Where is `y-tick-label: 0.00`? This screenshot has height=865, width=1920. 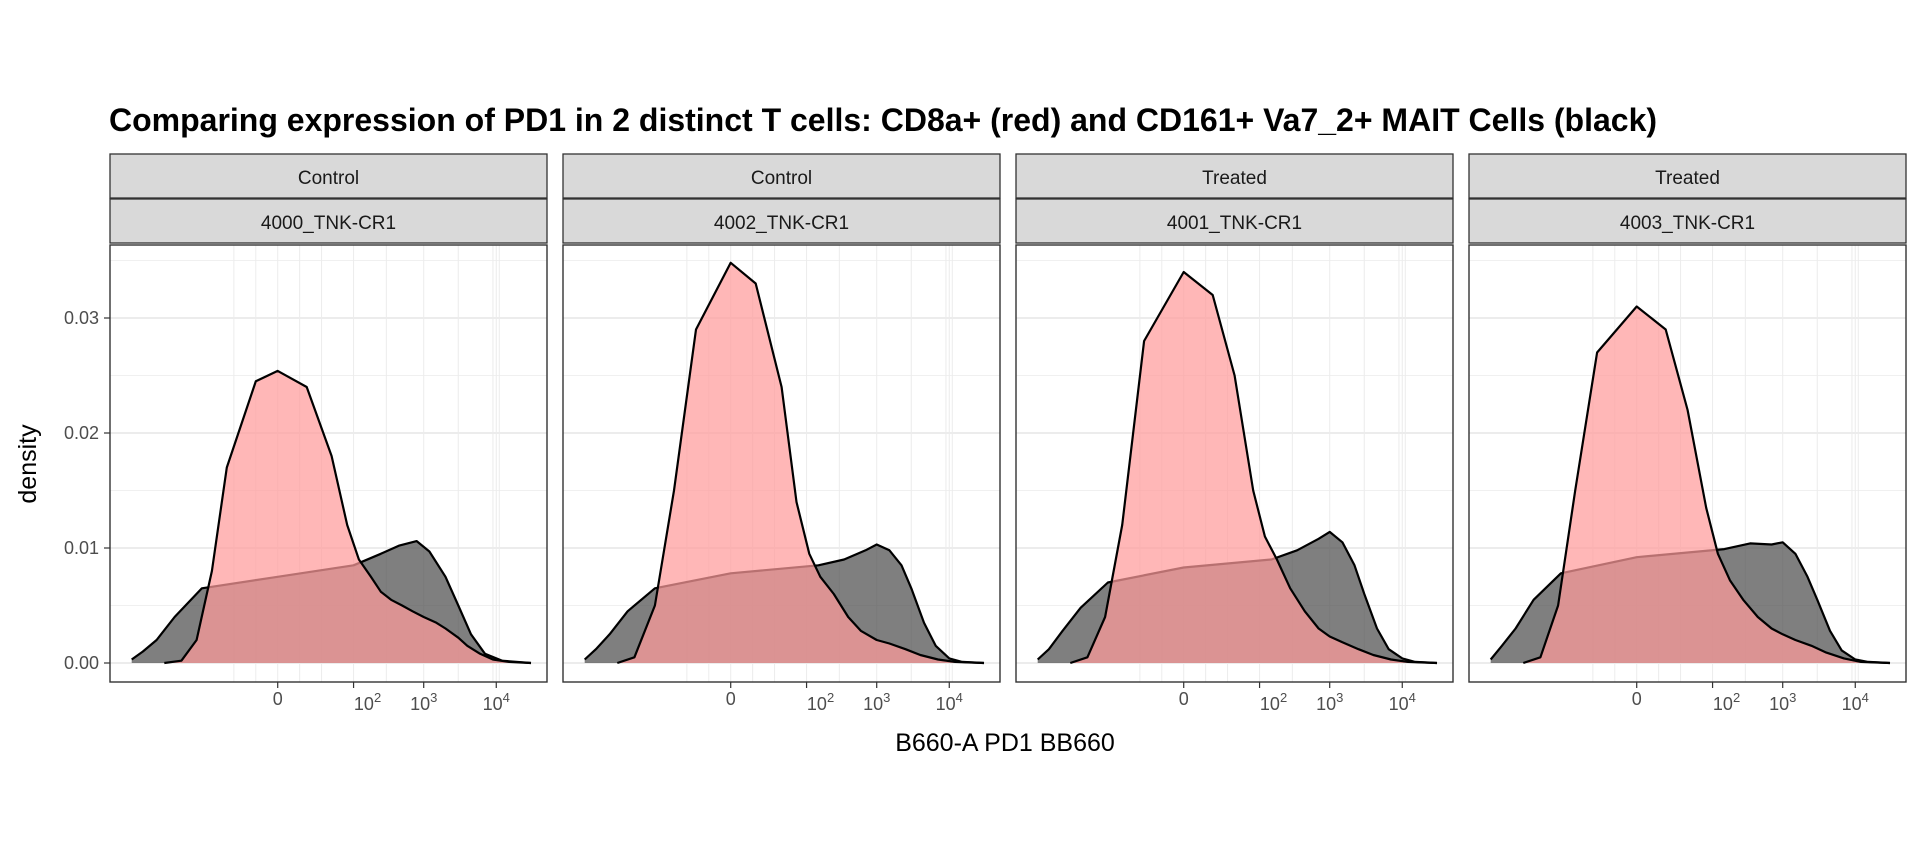
y-tick-label: 0.00 is located at coordinates (81, 663).